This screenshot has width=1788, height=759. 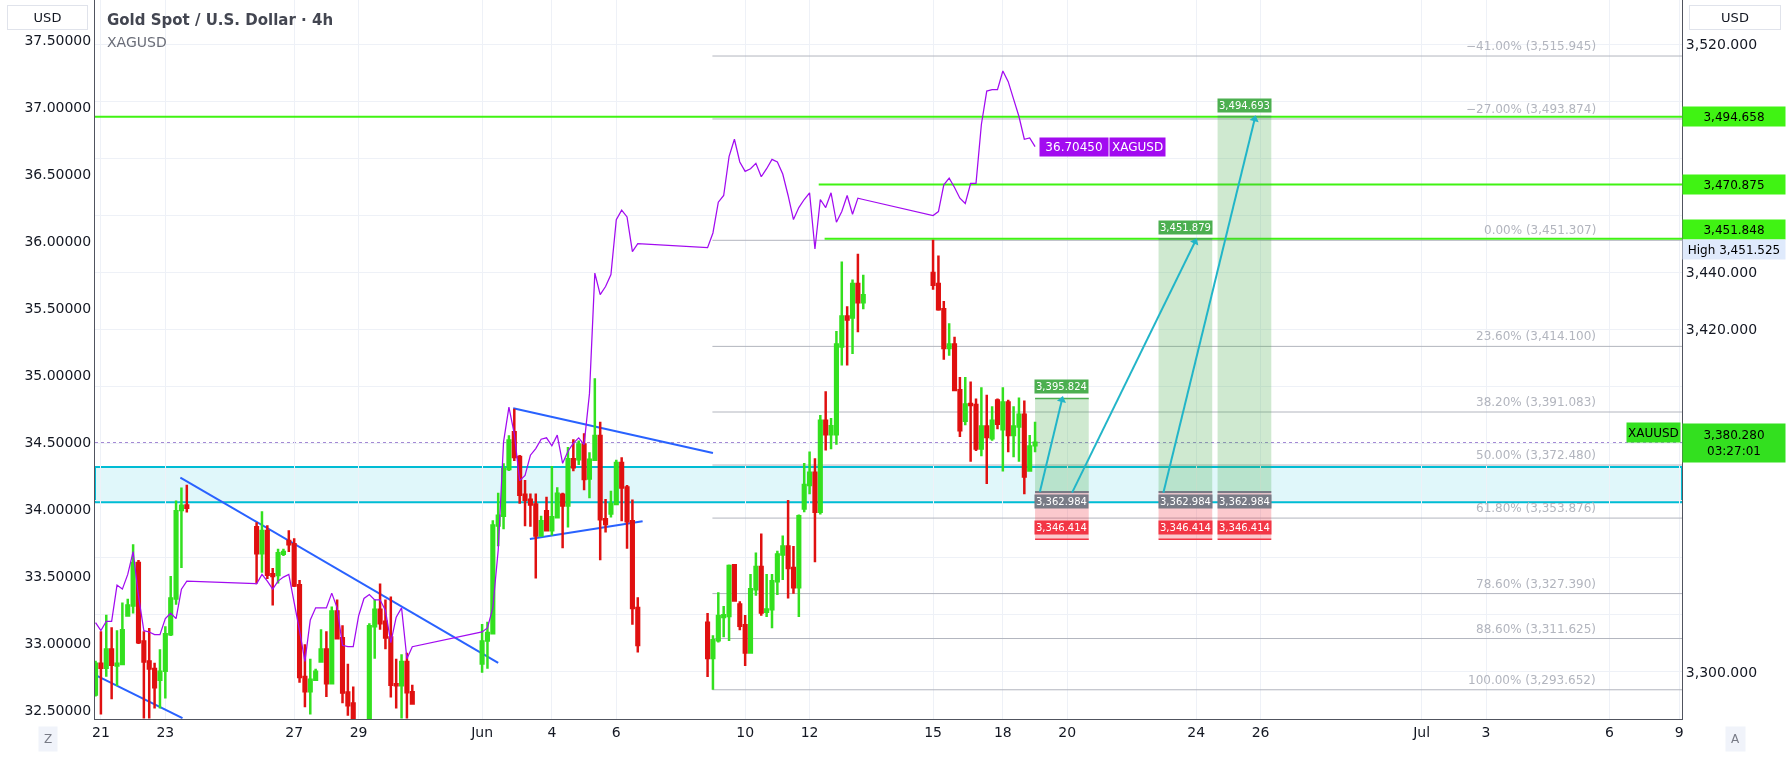 What do you see at coordinates (552, 731) in the screenshot?
I see `x-tick-label: 4` at bounding box center [552, 731].